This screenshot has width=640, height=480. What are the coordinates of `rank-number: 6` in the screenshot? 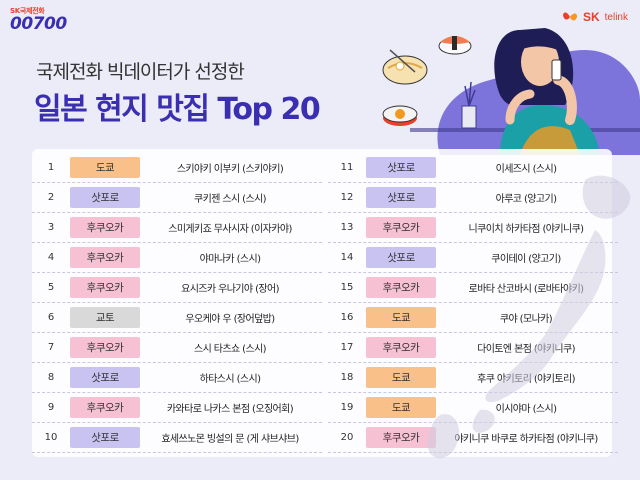 It's located at (51, 317).